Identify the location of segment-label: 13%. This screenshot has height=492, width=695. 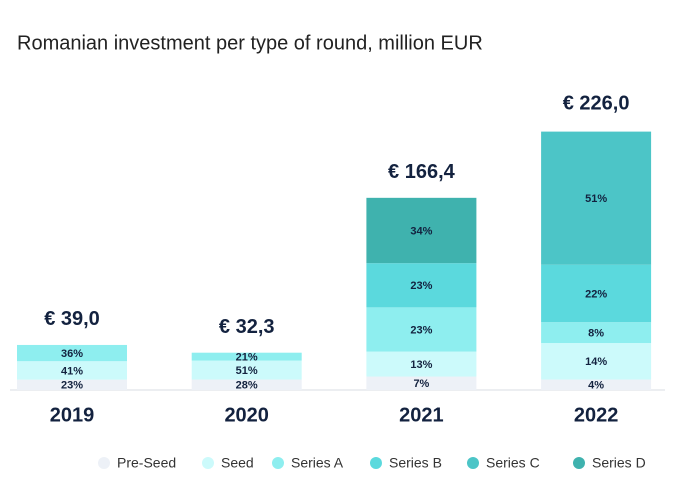
(421, 365).